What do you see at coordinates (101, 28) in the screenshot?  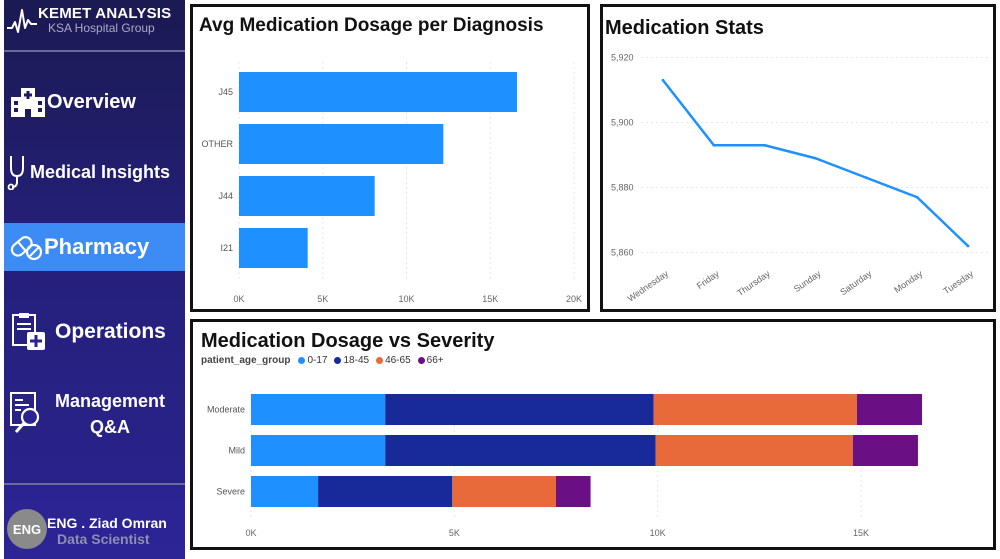 I see `brand-subtitle: KSA Hospital Group` at bounding box center [101, 28].